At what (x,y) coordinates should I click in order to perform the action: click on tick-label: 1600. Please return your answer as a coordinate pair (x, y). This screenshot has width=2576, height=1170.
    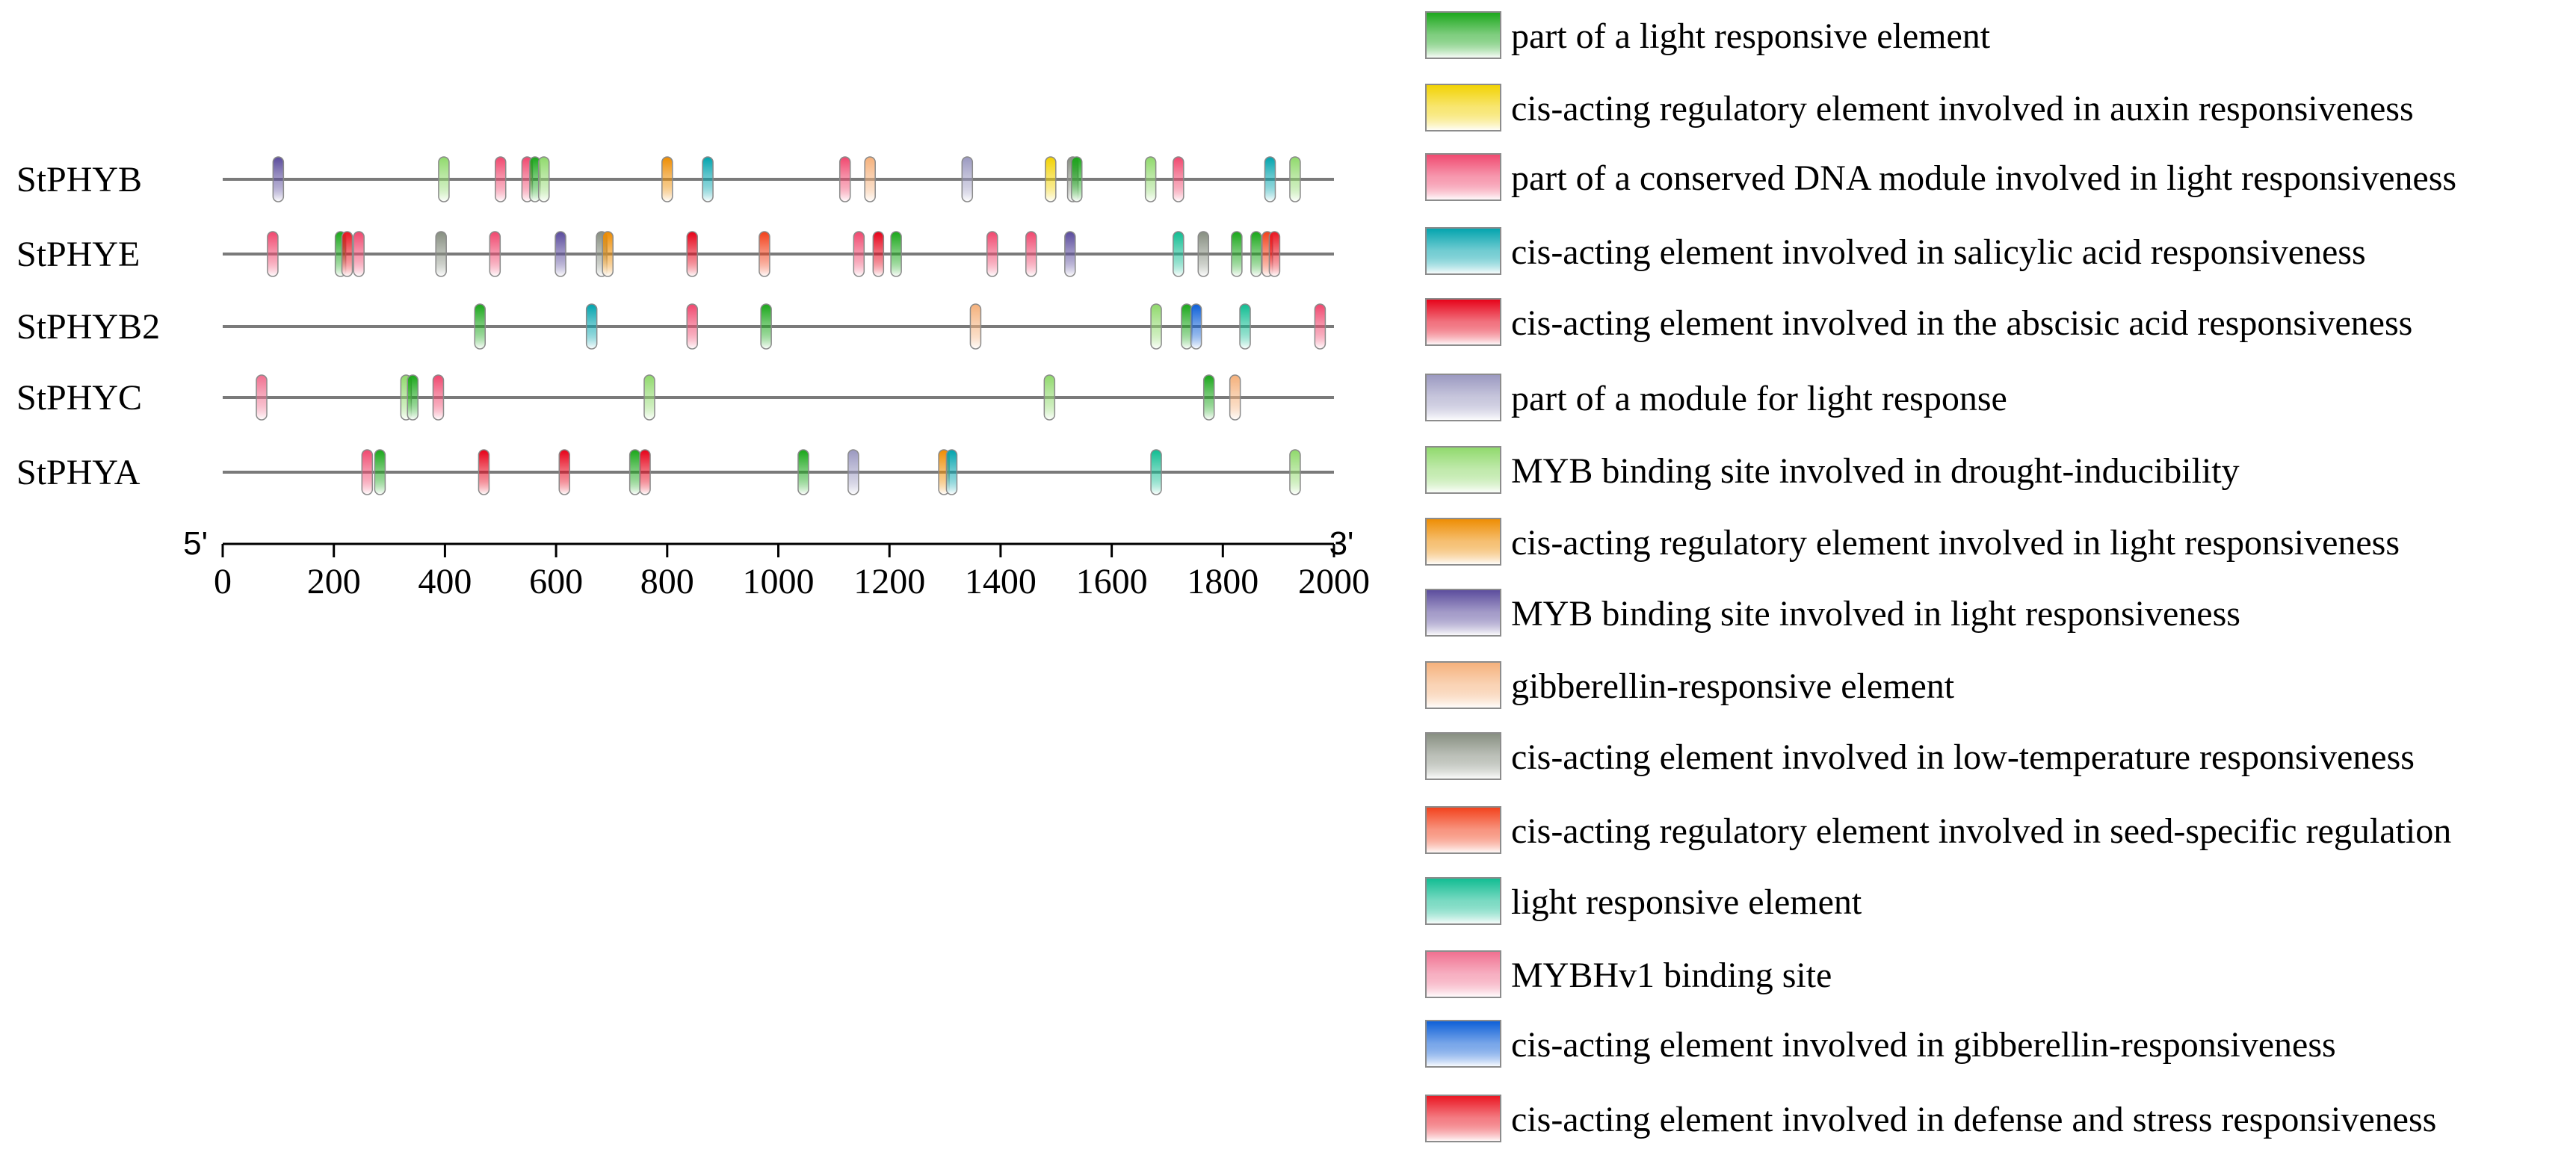
    Looking at the image, I should click on (1112, 581).